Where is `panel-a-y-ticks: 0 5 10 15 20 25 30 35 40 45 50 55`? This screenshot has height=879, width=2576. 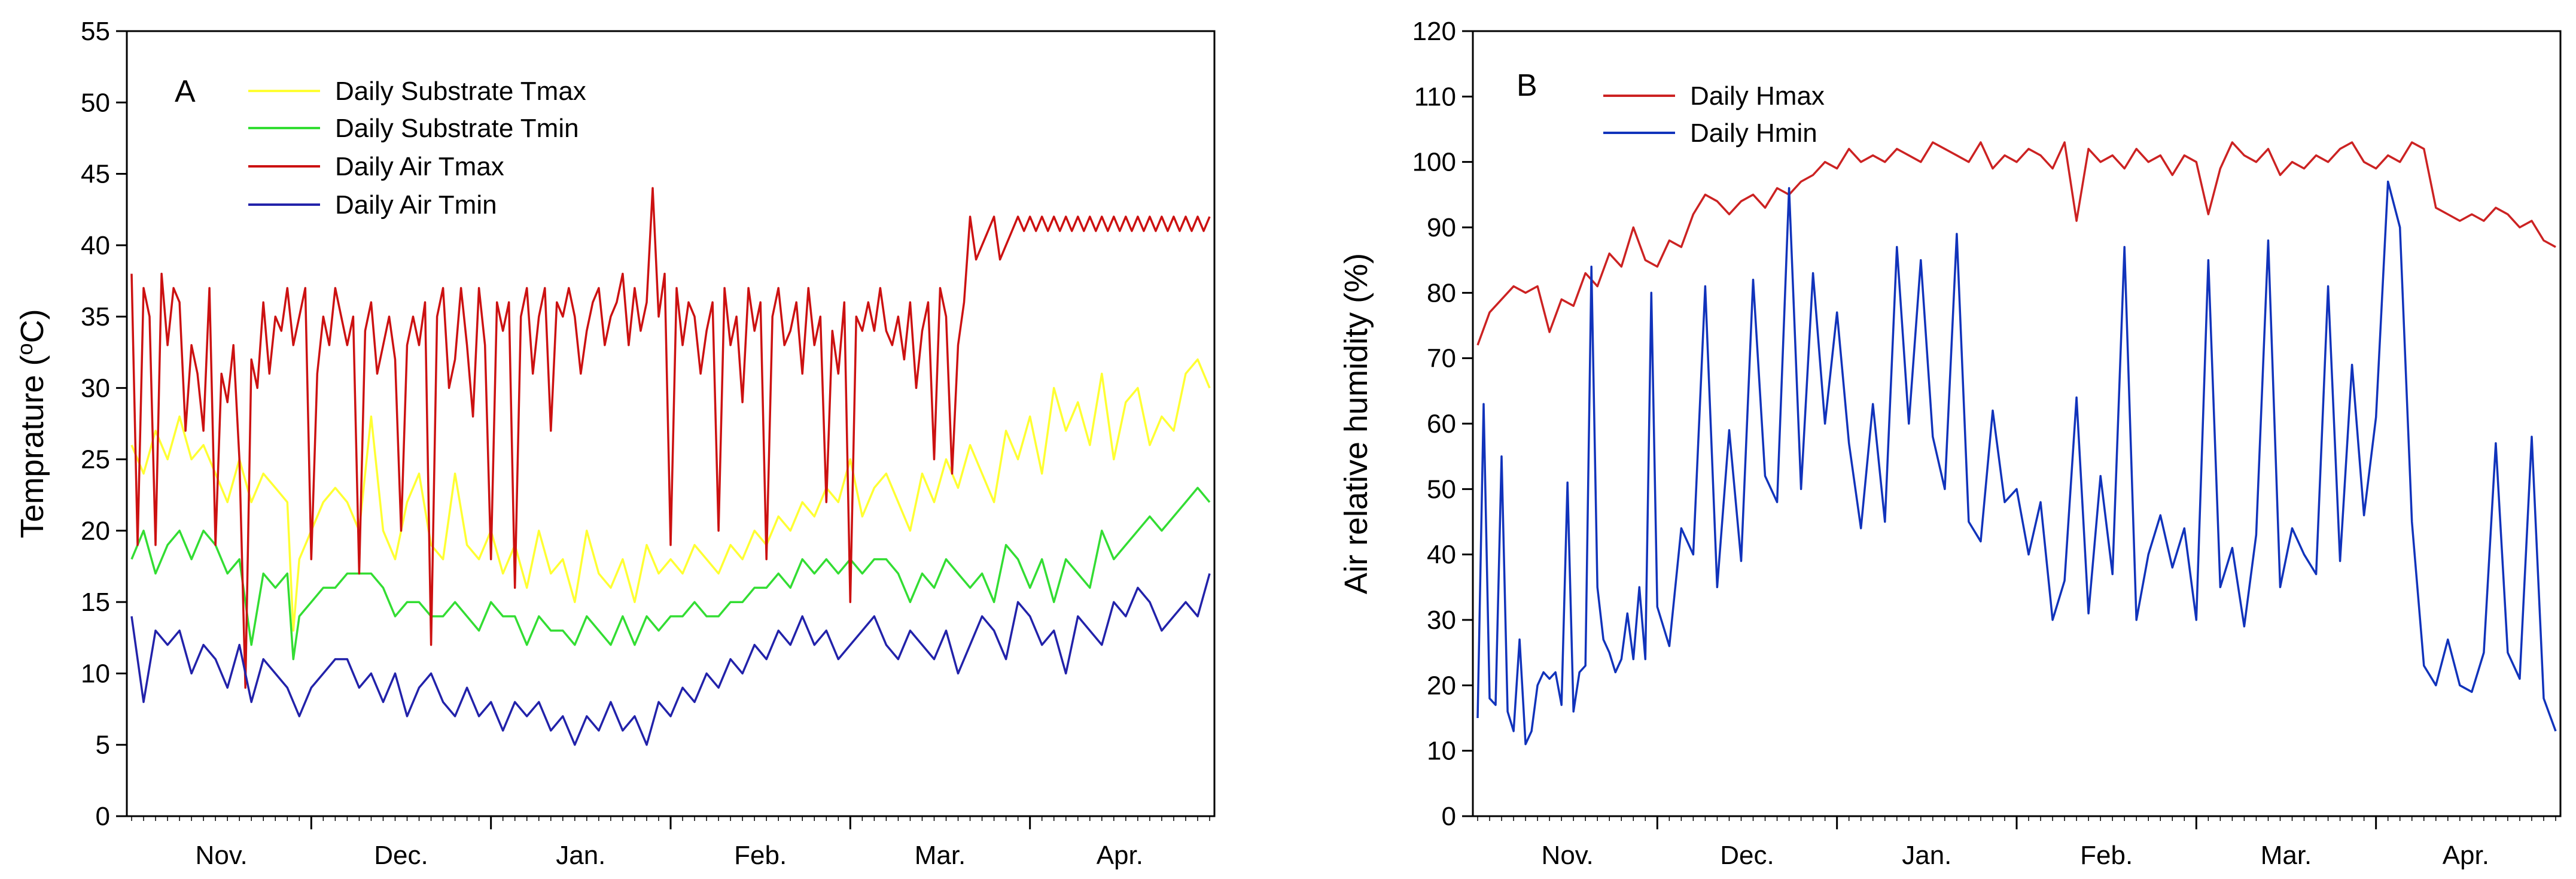
panel-a-y-ticks: 0 5 10 15 20 25 30 35 40 45 50 55 is located at coordinates (104, 424).